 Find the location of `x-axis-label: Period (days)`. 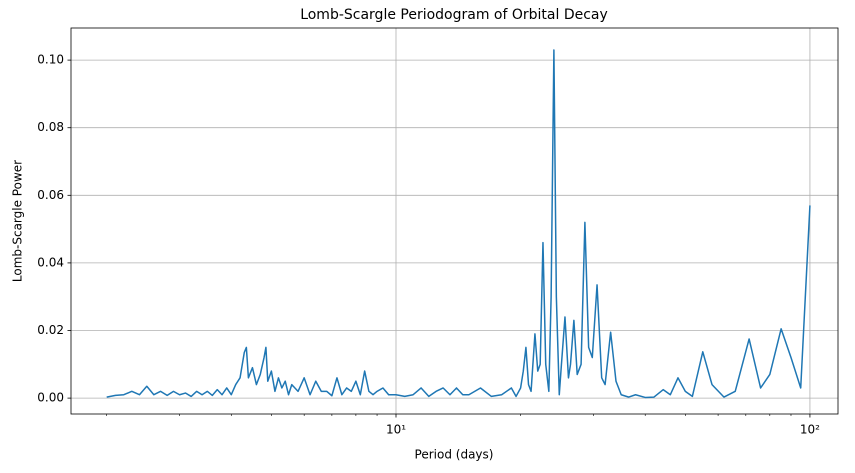

x-axis-label: Period (days) is located at coordinates (454, 455).